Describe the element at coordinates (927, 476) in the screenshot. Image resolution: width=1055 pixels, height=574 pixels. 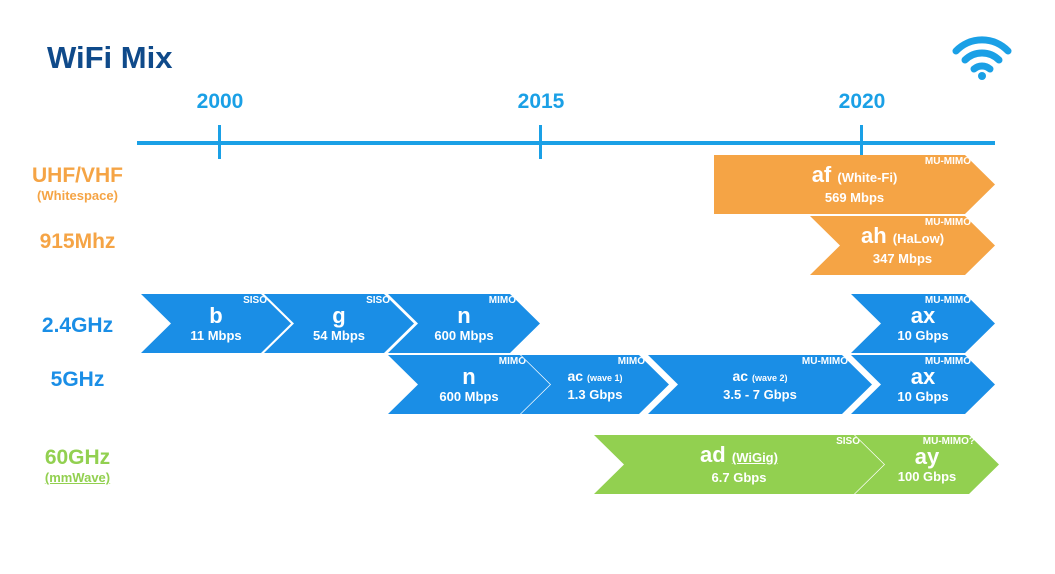
I see `standard-rate: 100 Gbps` at that location.